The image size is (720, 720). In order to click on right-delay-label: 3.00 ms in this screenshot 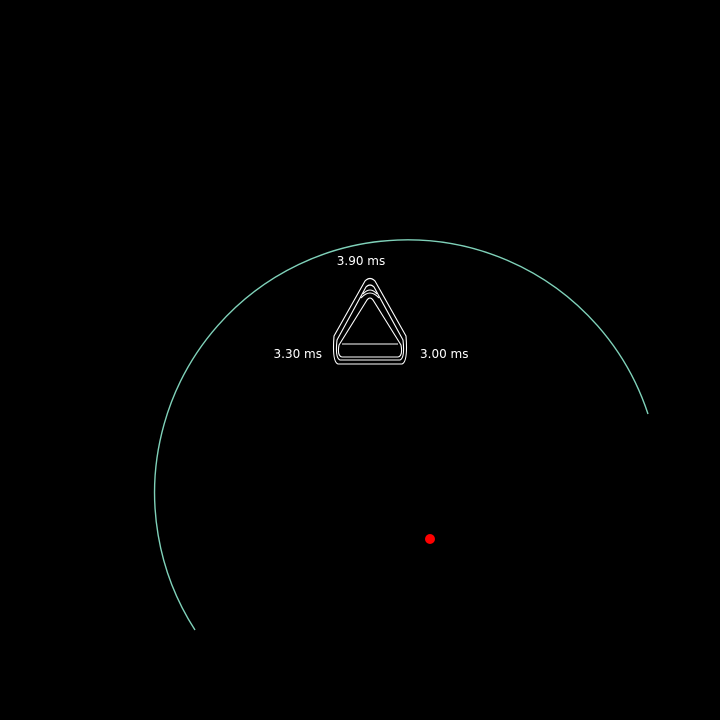, I will do `click(444, 354)`.